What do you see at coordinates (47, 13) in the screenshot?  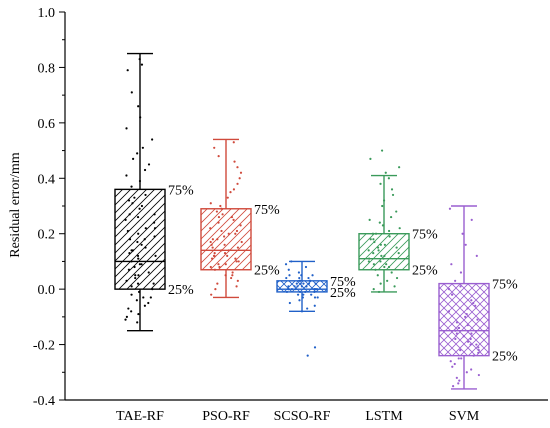 I see `y-tick-label: 1.0` at bounding box center [47, 13].